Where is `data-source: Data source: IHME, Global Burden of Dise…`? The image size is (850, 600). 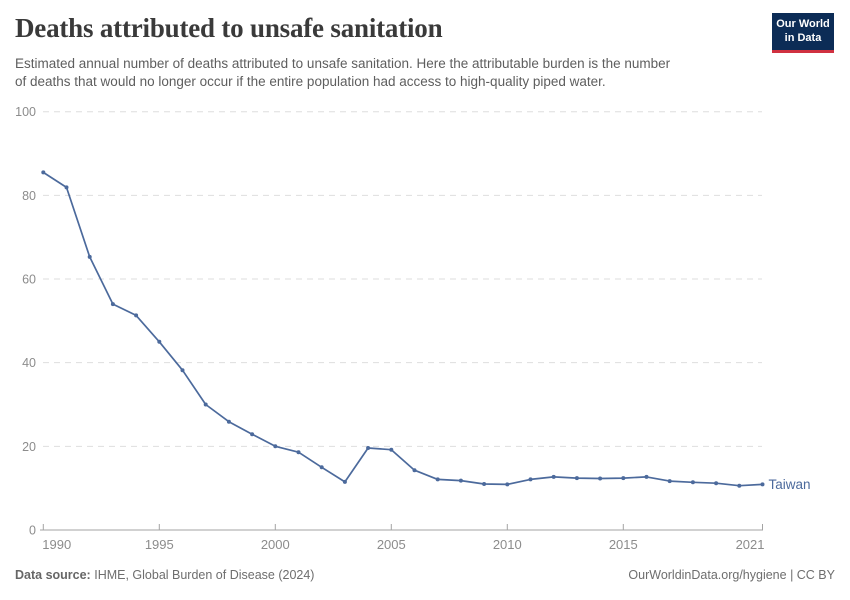 data-source: Data source: IHME, Global Burden of Dise… is located at coordinates (164, 575).